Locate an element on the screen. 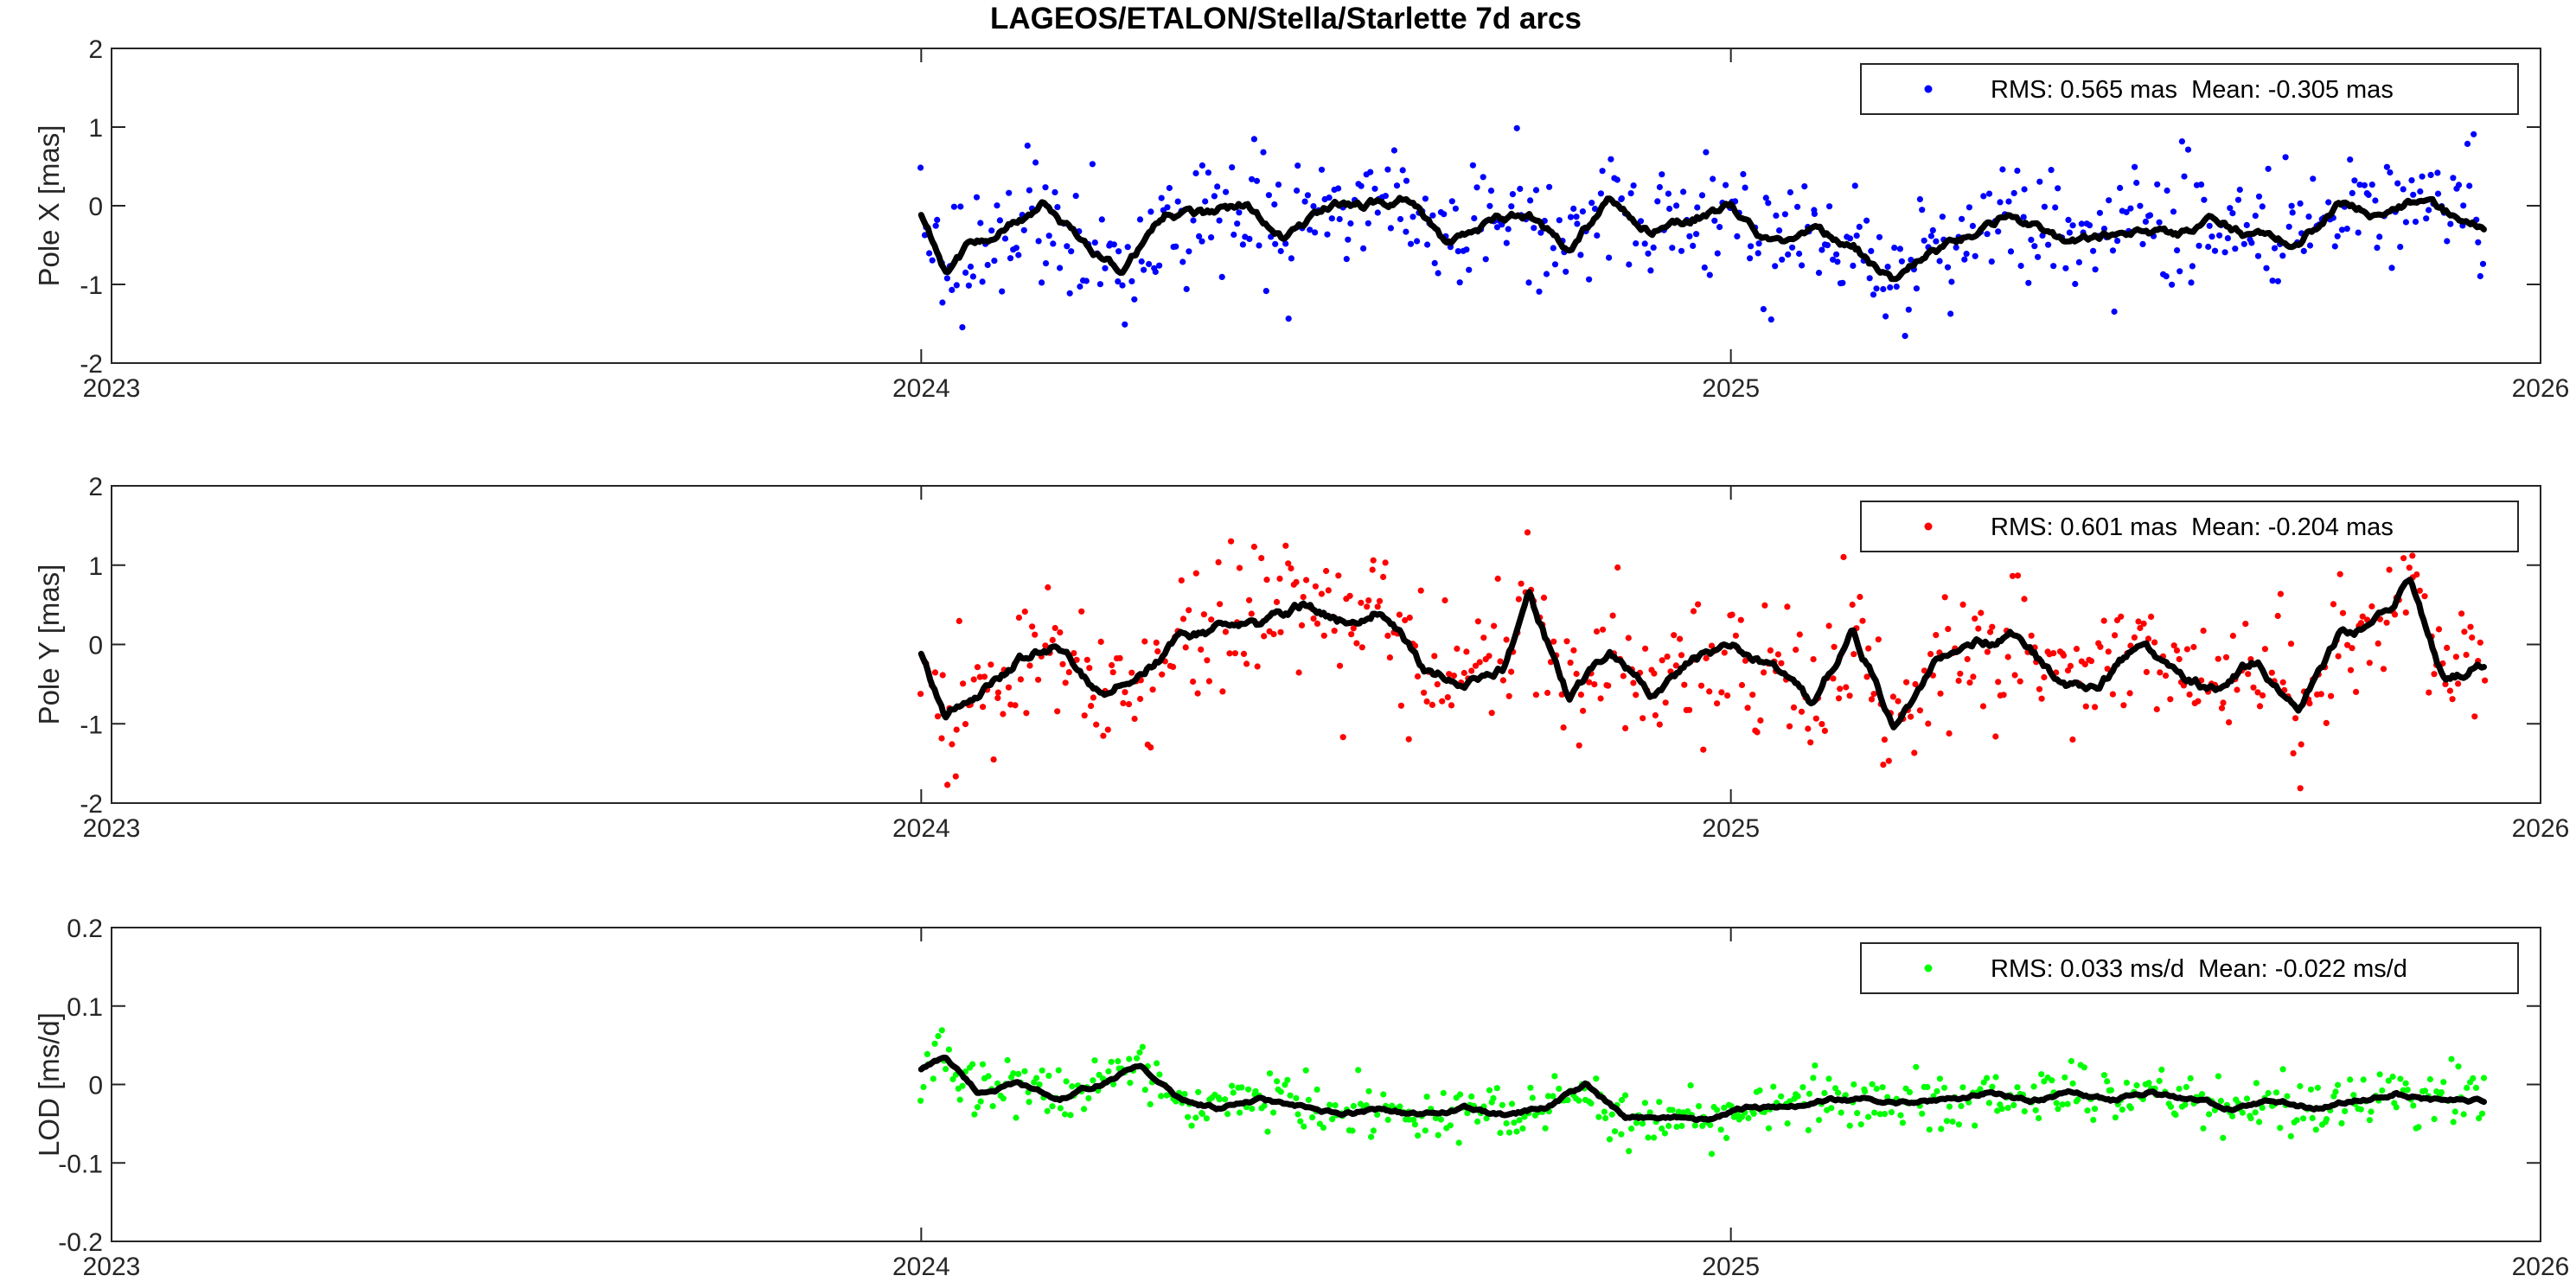 The width and height of the screenshot is (2576, 1282). y-tick-label: -0.1 is located at coordinates (80, 1164).